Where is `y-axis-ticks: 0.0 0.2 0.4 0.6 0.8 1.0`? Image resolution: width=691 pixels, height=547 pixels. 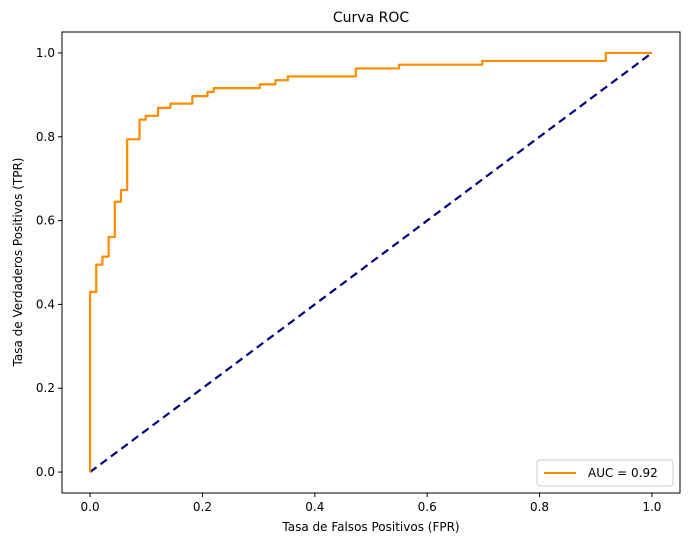
y-axis-ticks: 0.0 0.2 0.4 0.6 0.8 1.0 is located at coordinates (49, 262).